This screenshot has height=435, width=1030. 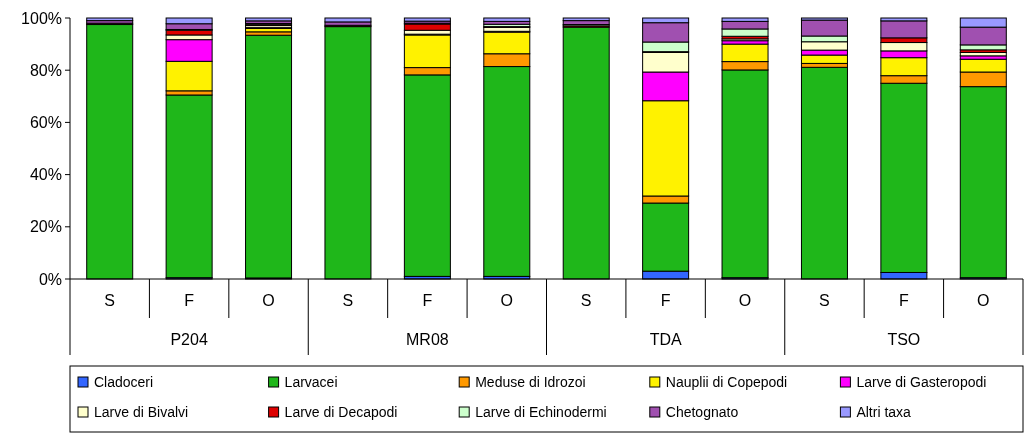 What do you see at coordinates (726, 381) in the screenshot?
I see `legend-label: Nauplii di Copepodi` at bounding box center [726, 381].